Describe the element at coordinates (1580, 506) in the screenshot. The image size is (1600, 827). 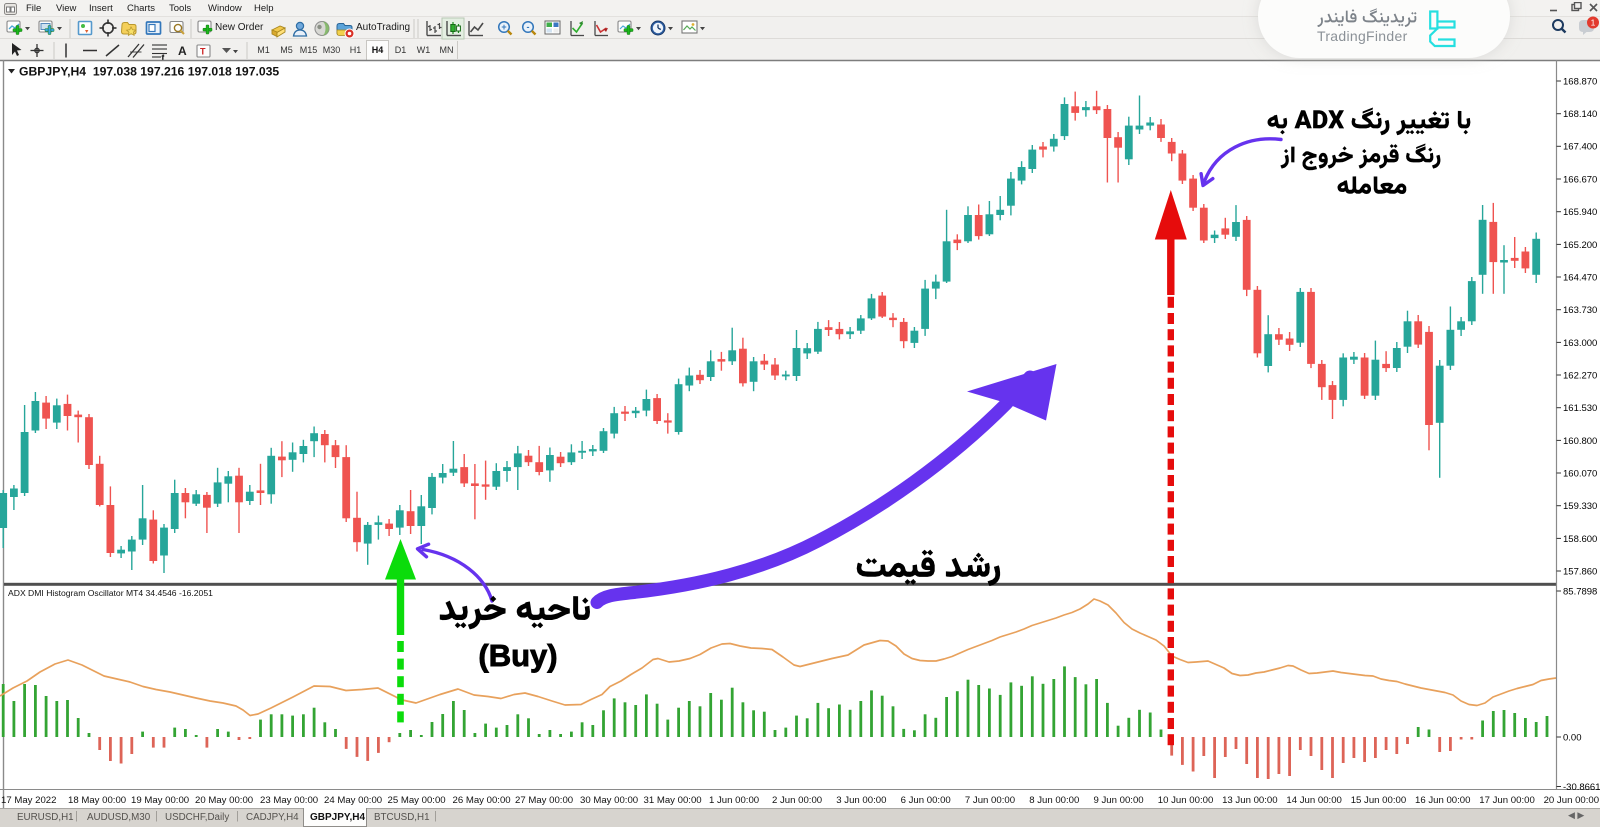
I see `svg-text: 159.330` at that location.